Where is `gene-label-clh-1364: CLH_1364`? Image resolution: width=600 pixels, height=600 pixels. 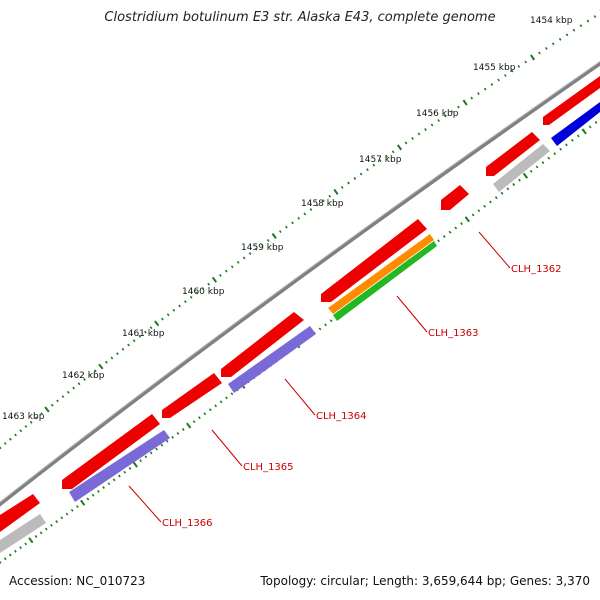
gene-label-clh-1364: CLH_1364 is located at coordinates (341, 416).